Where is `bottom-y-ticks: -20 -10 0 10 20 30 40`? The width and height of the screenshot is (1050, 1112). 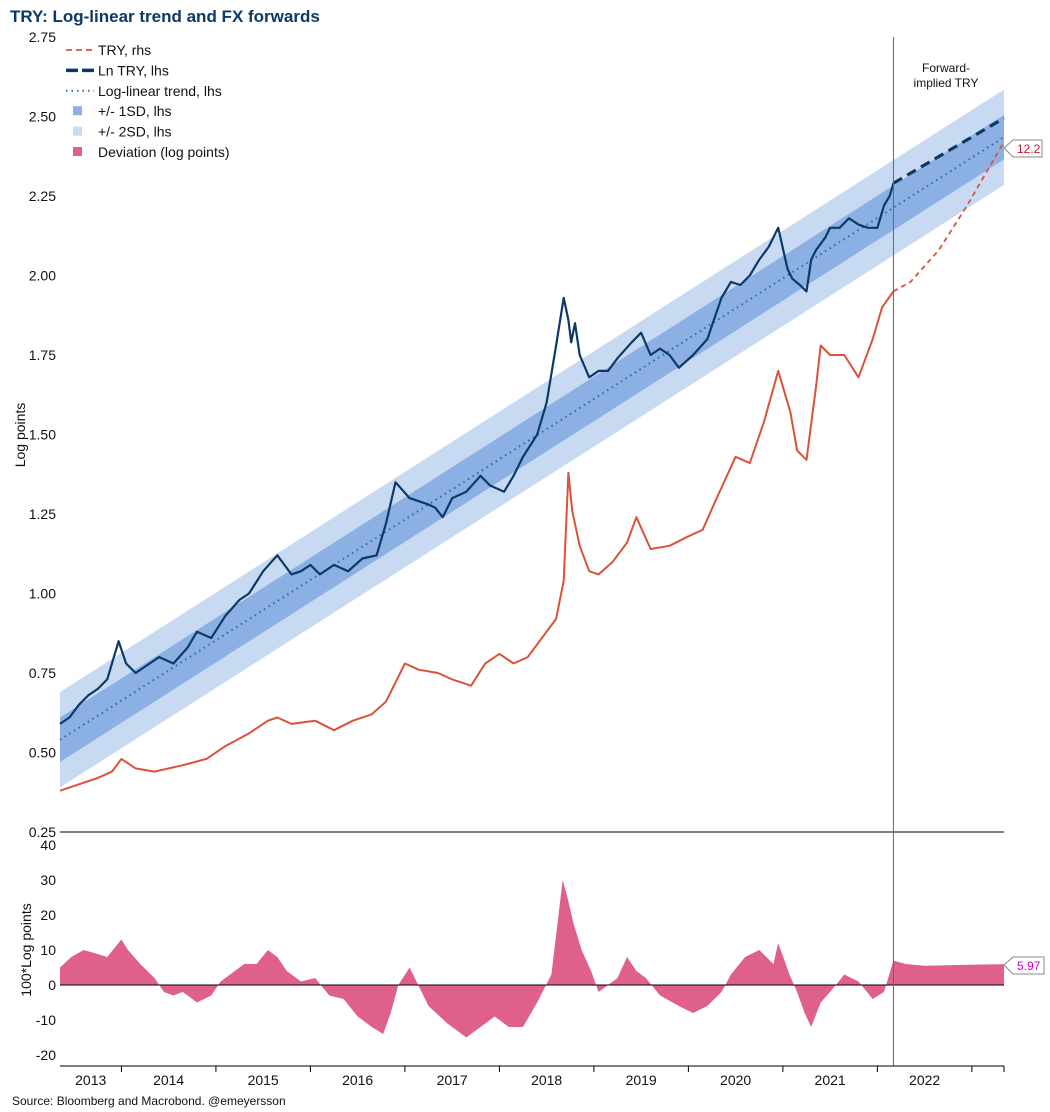 bottom-y-ticks: -20 -10 0 10 20 30 40 is located at coordinates (46, 950).